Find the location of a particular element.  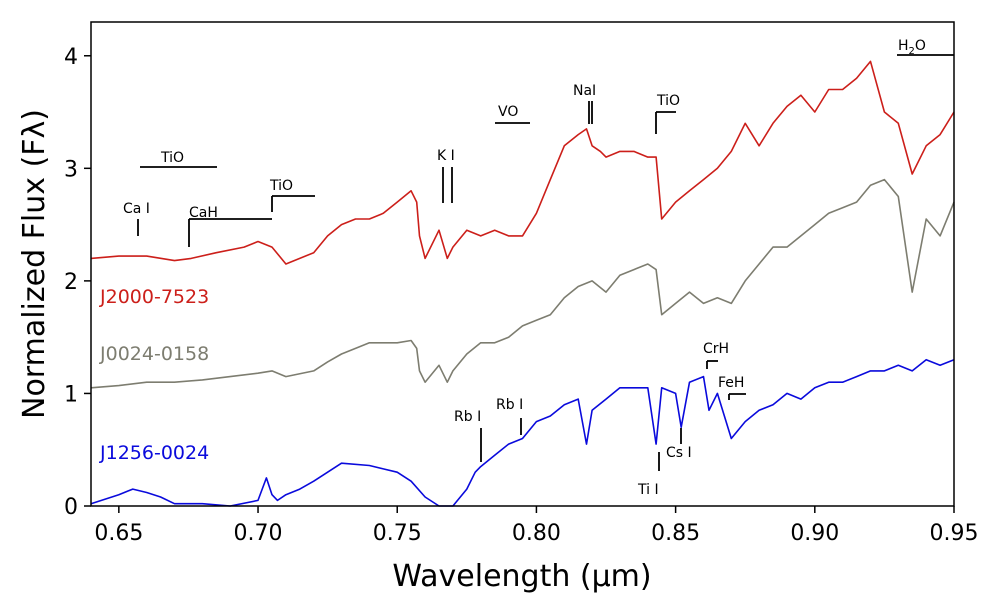

x-tick-label: 0.95 is located at coordinates (954, 533).